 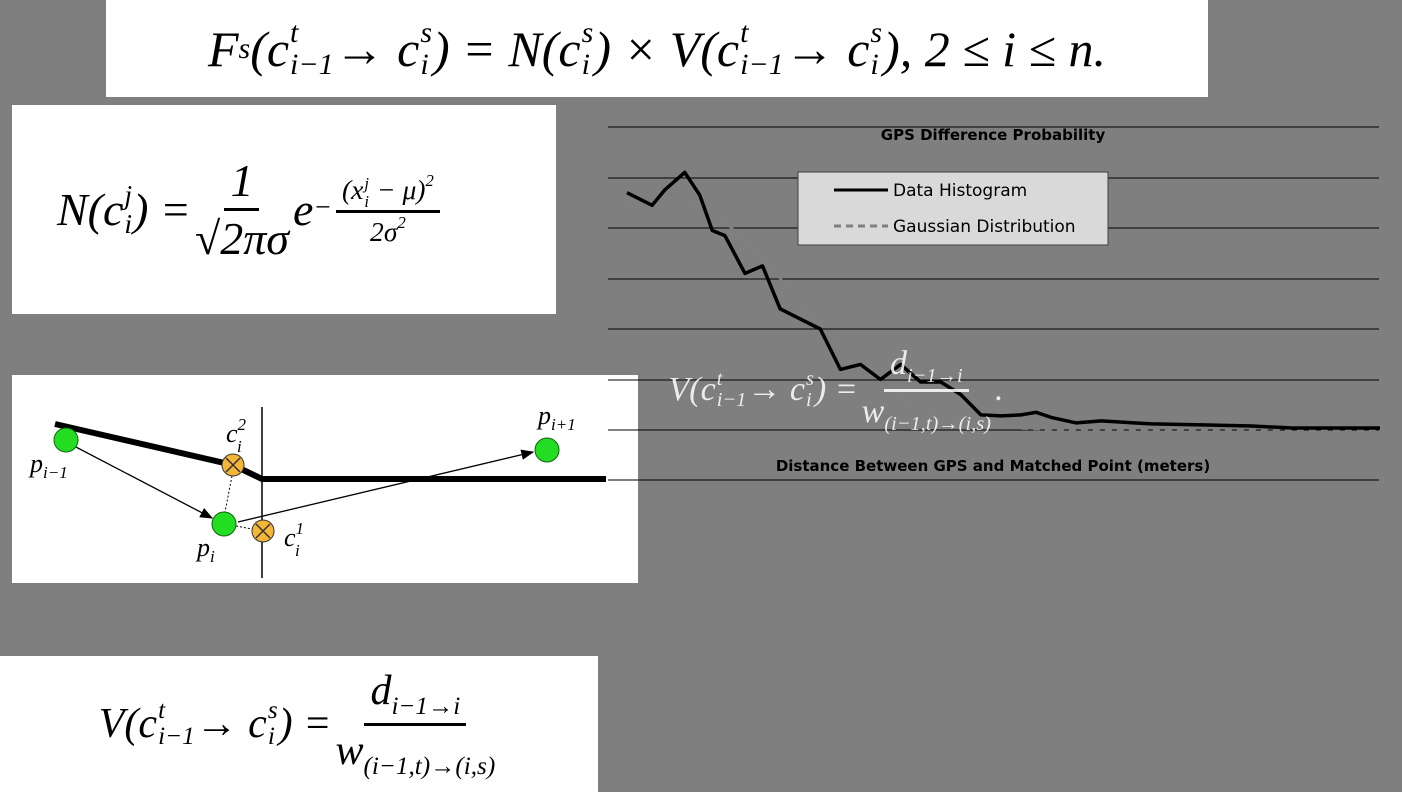 I want to click on fraction: di−1→i w(i−1,t)→(i,s), so click(x=926, y=390).